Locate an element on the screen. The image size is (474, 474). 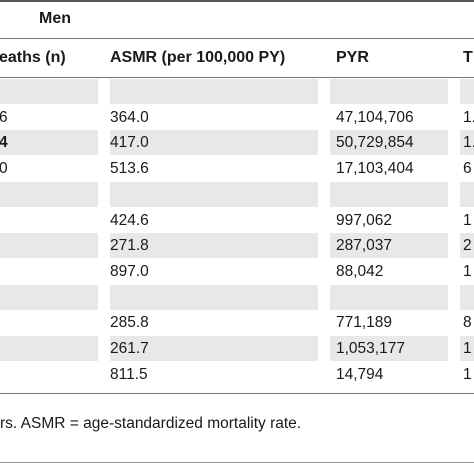
cell-pyr: 17,103,404 is located at coordinates (375, 169).